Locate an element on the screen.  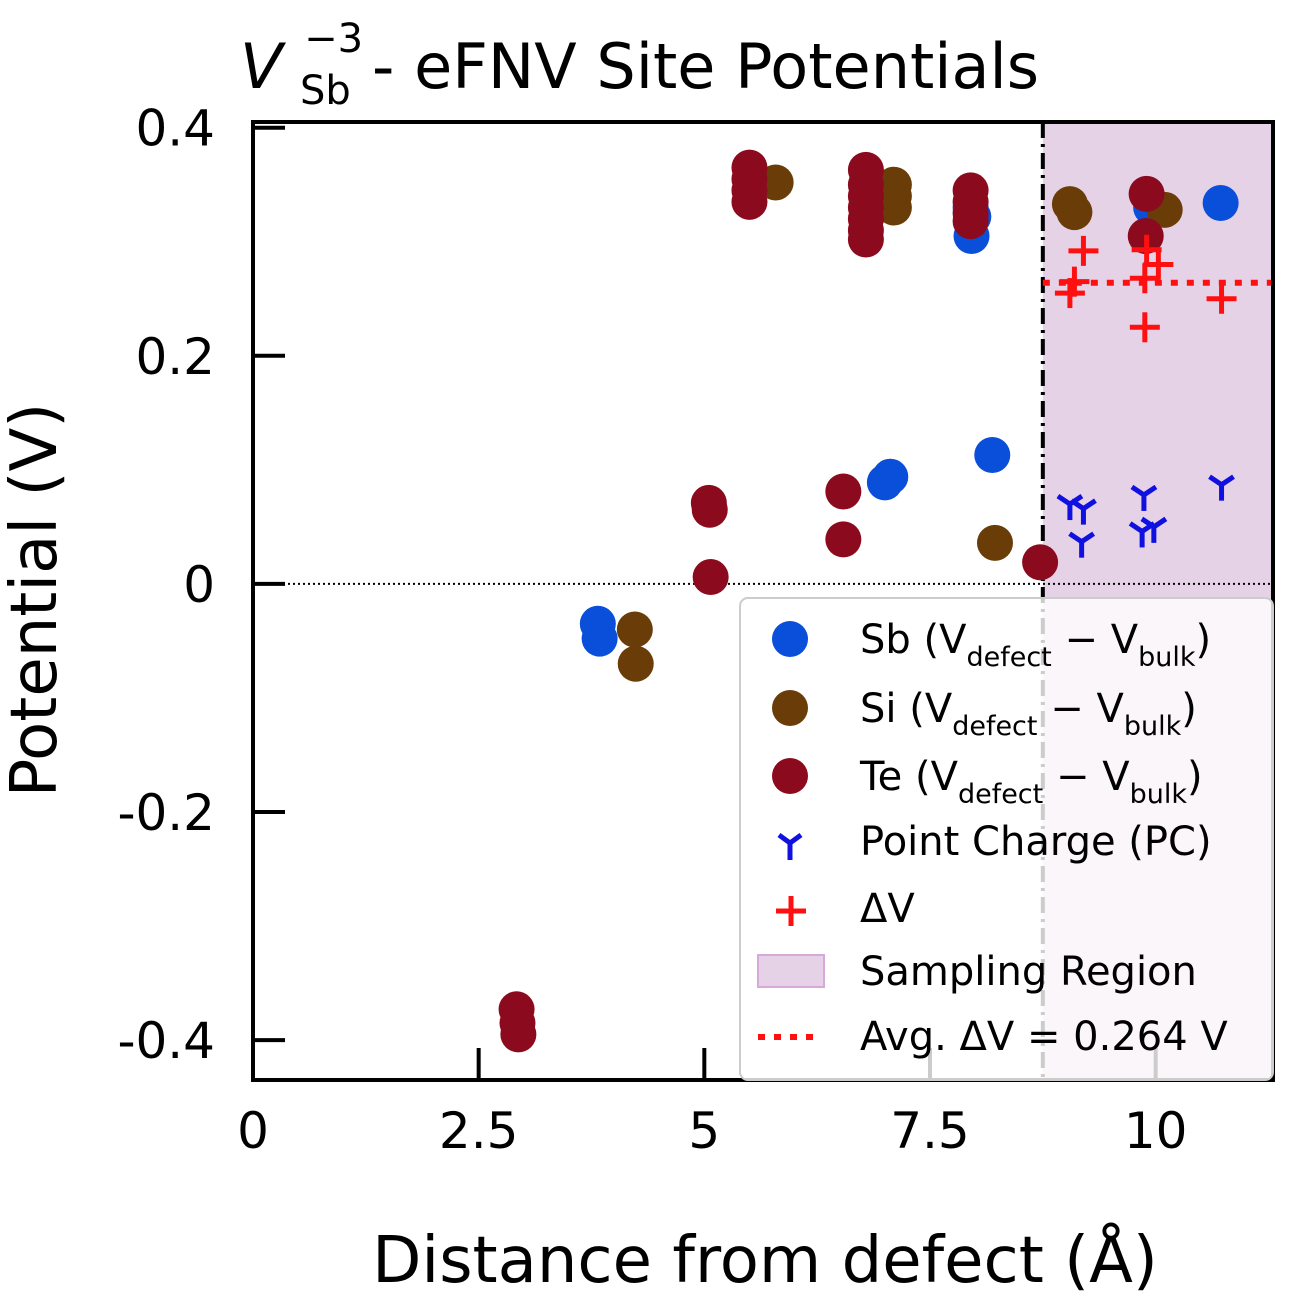
x-tick-label: 7.5 is located at coordinates (930, 1131).